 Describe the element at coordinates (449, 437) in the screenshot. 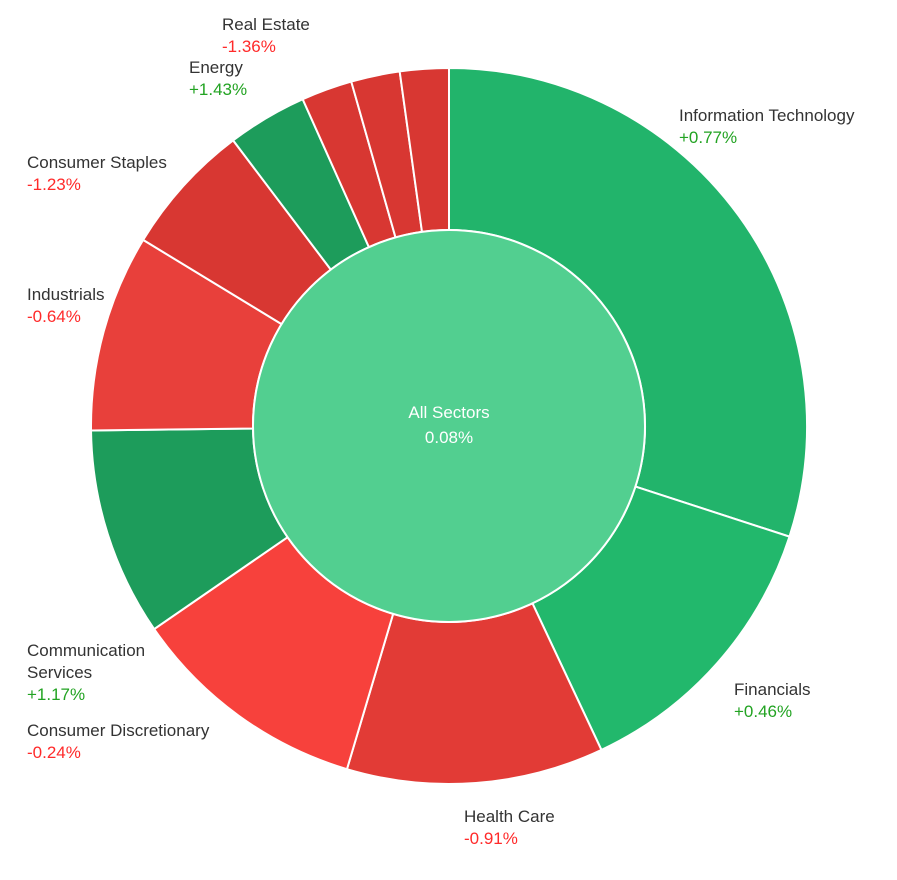

I see `center-value: 0.08%` at that location.